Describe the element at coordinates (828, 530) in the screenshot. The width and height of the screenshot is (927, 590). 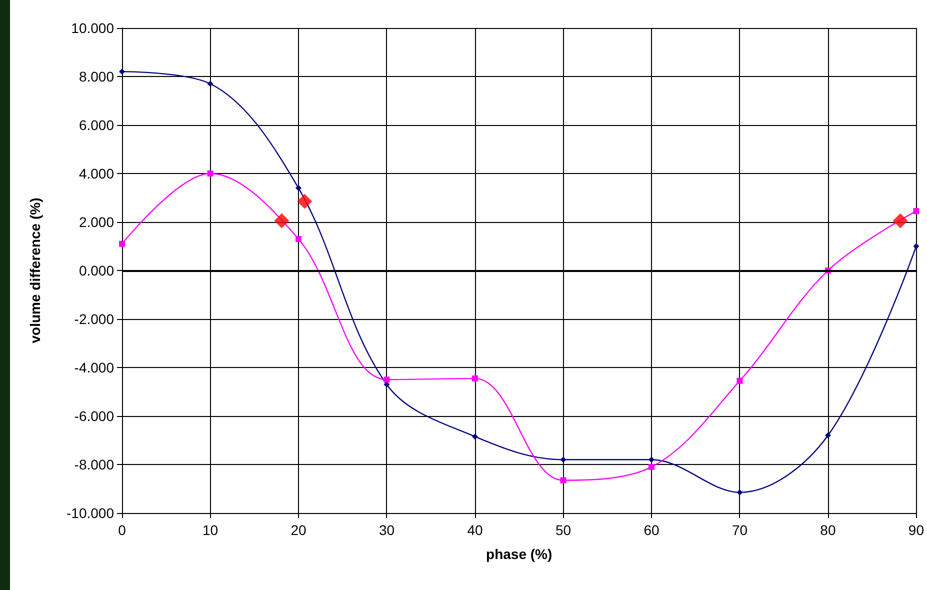
I see `x-tick-label: 80` at that location.